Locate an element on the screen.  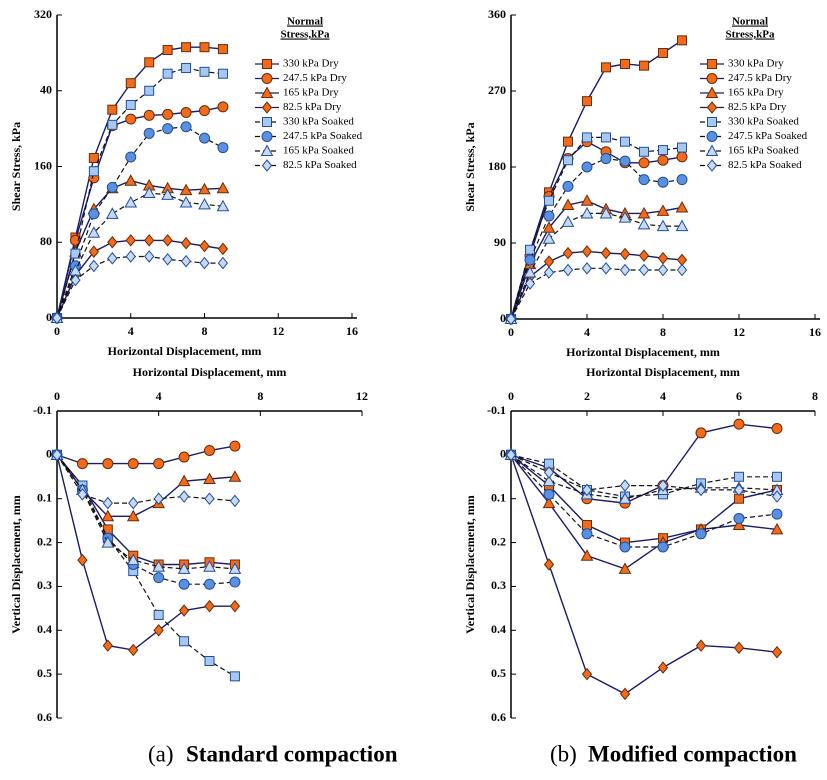
x-axis-label: Horizontal Displacement, mm is located at coordinates (643, 352).